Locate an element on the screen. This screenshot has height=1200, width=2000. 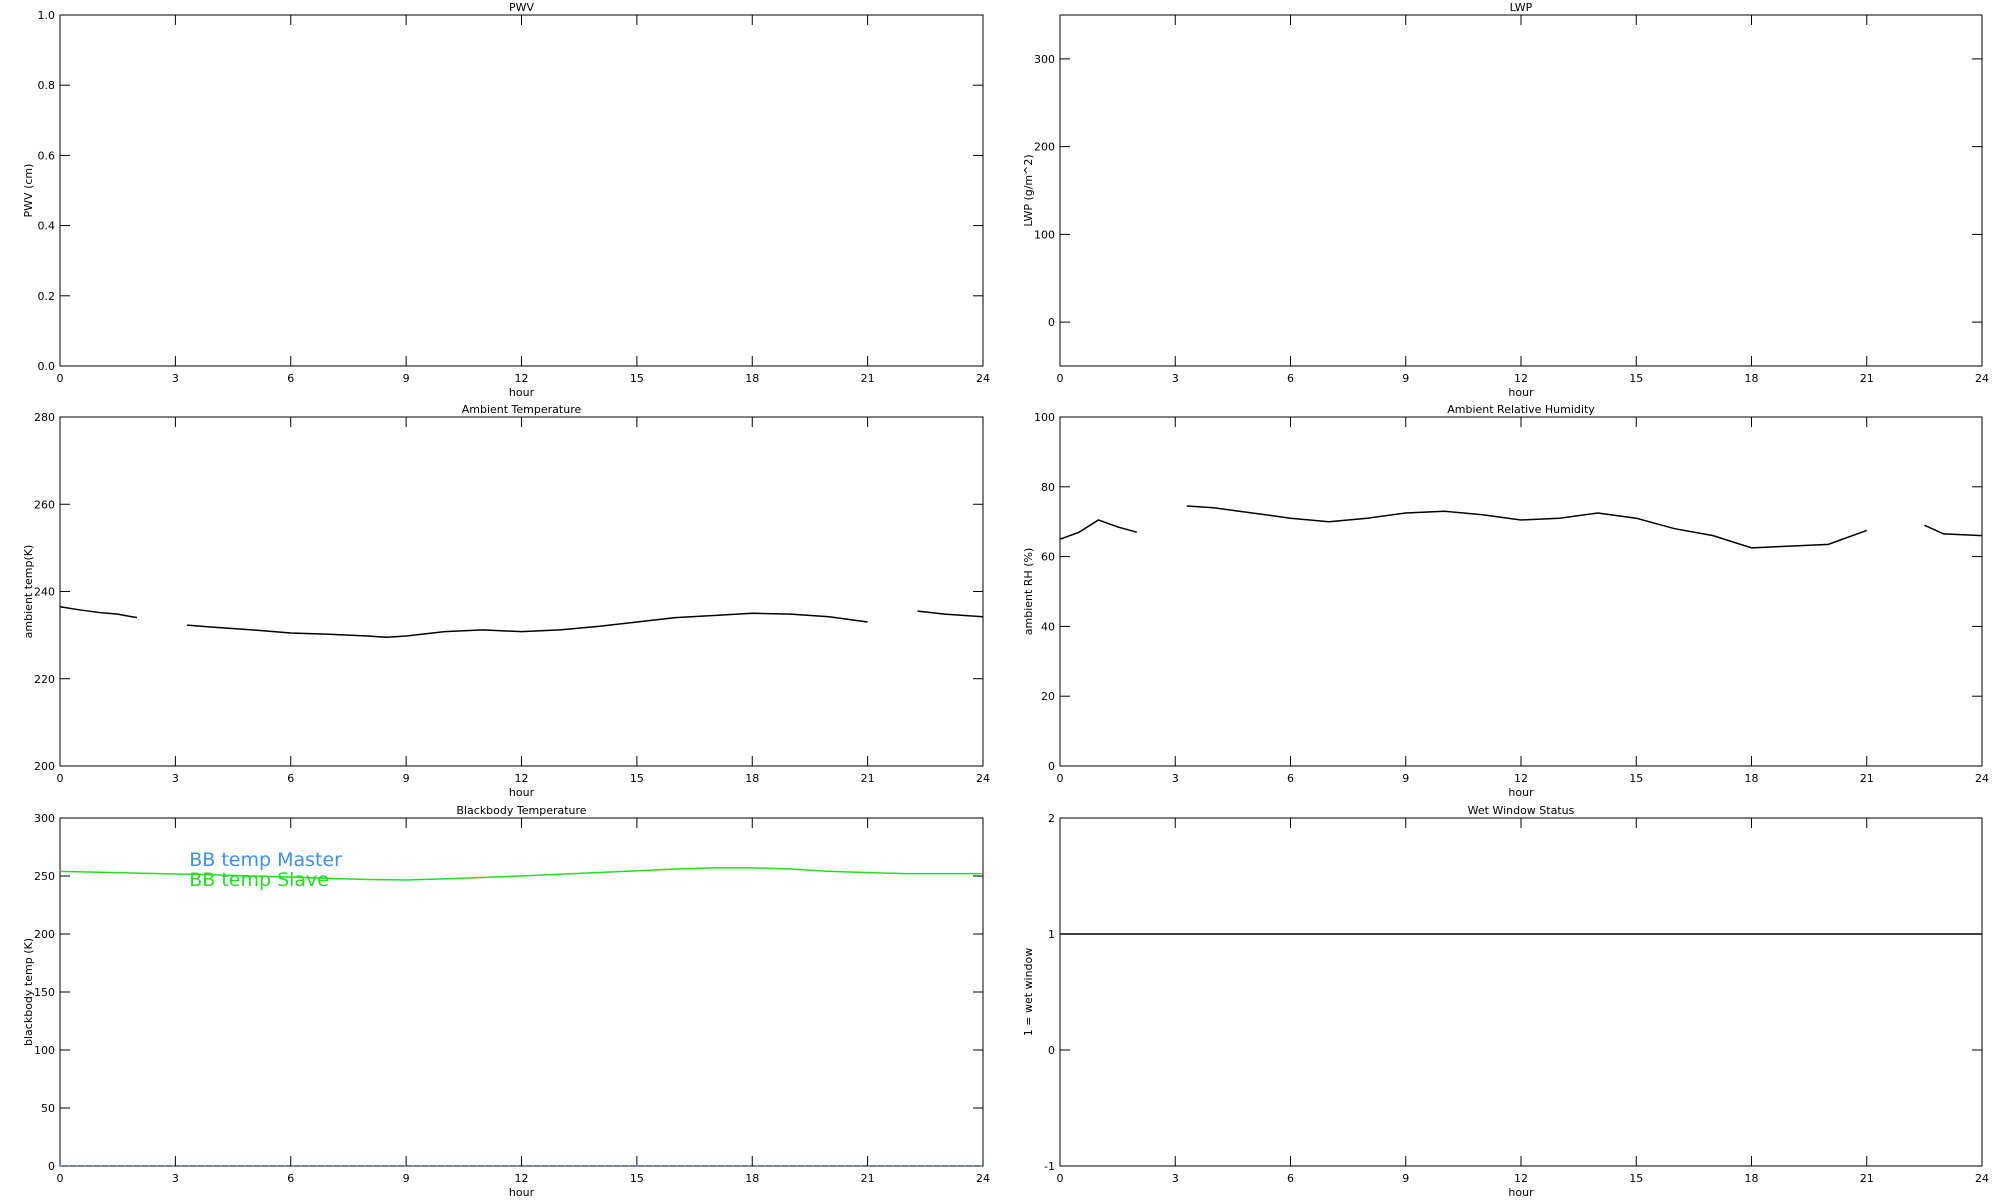
y-tick-label: 250 is located at coordinates (44, 876).